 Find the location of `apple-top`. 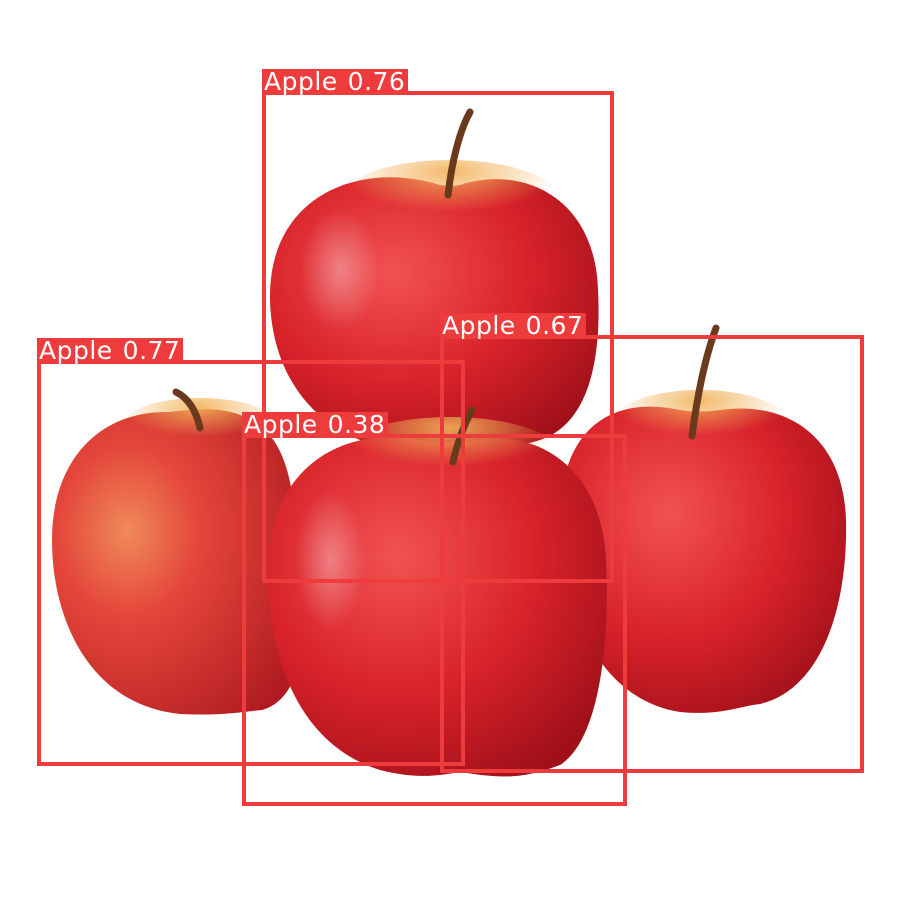

apple-top is located at coordinates (434, 279).